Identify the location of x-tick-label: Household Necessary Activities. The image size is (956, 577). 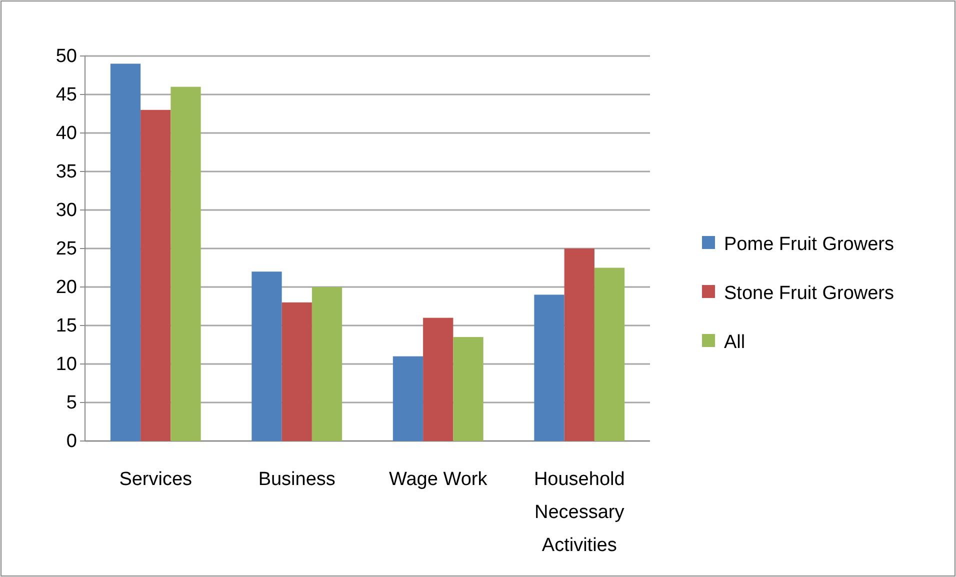
(579, 512).